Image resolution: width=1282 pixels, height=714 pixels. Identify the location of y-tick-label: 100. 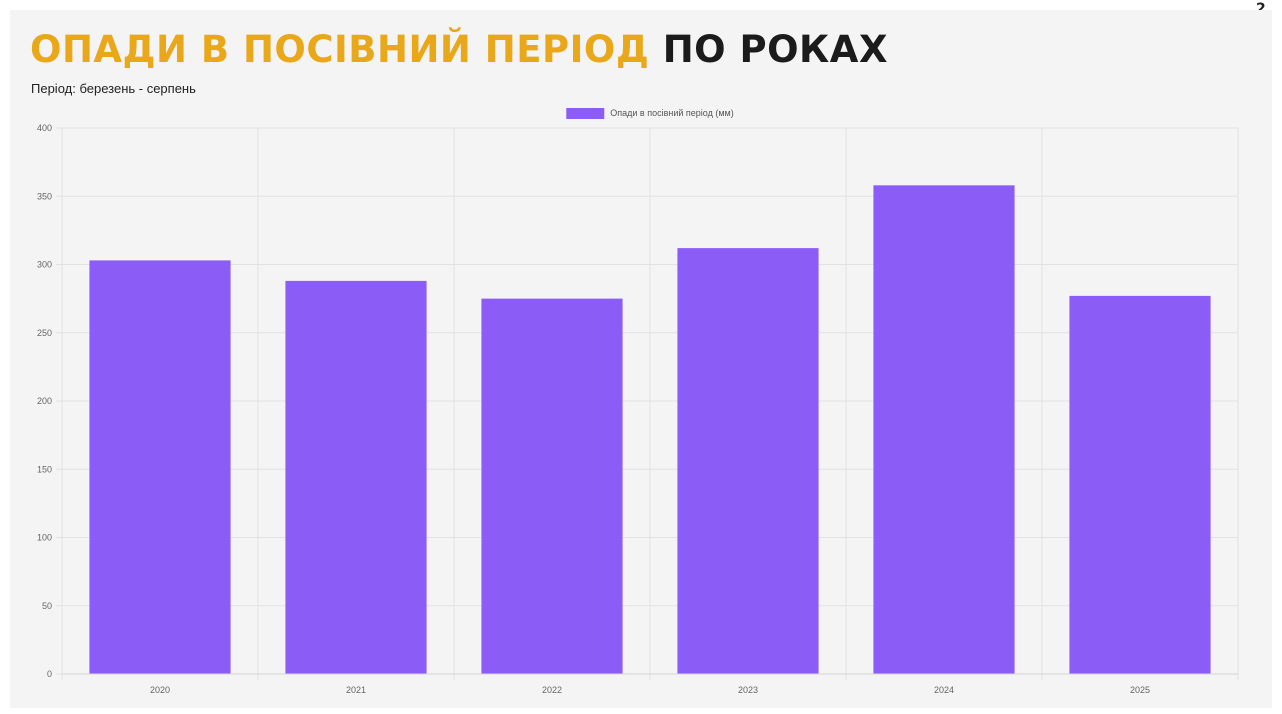
(44, 538).